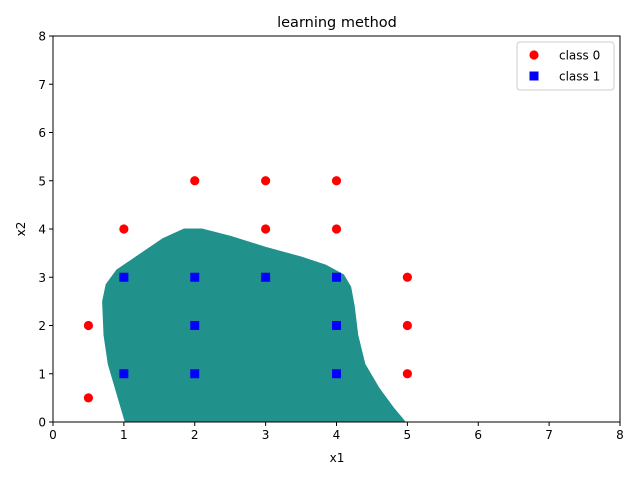 This screenshot has height=484, width=640. Describe the element at coordinates (266, 435) in the screenshot. I see `x-tick-label: 3` at that location.